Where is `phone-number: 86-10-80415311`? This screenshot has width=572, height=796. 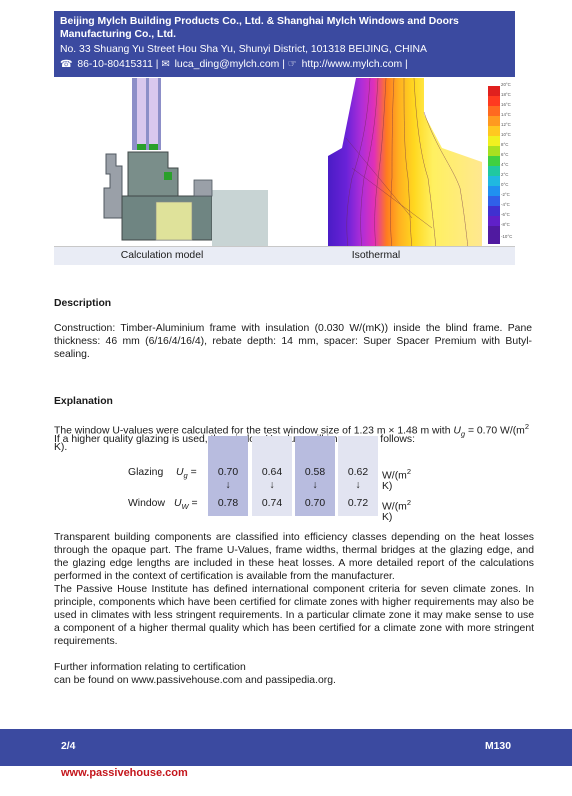 phone-number: 86-10-80415311 is located at coordinates (115, 64).